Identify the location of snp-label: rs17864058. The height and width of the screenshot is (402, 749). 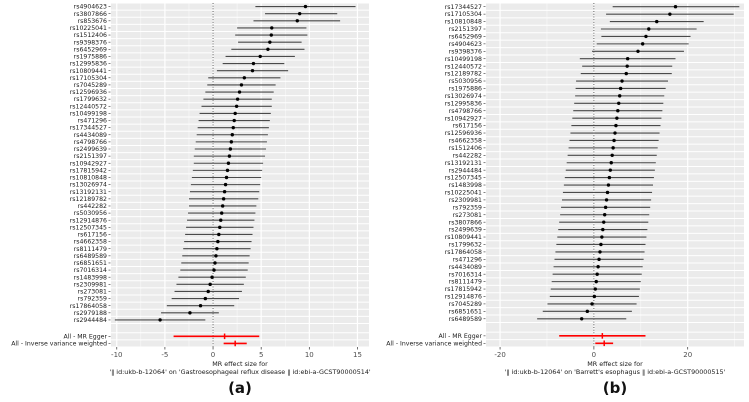
(88, 306).